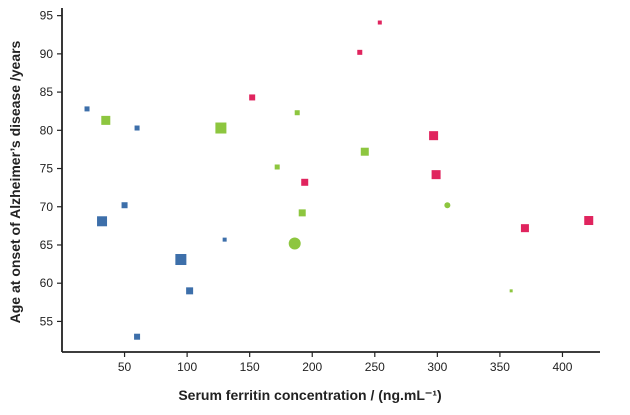 The image size is (630, 415). Describe the element at coordinates (309, 395) in the screenshot. I see `x-axis-title: Serum ferritin concentration / (ng.mL⁻¹)` at that location.